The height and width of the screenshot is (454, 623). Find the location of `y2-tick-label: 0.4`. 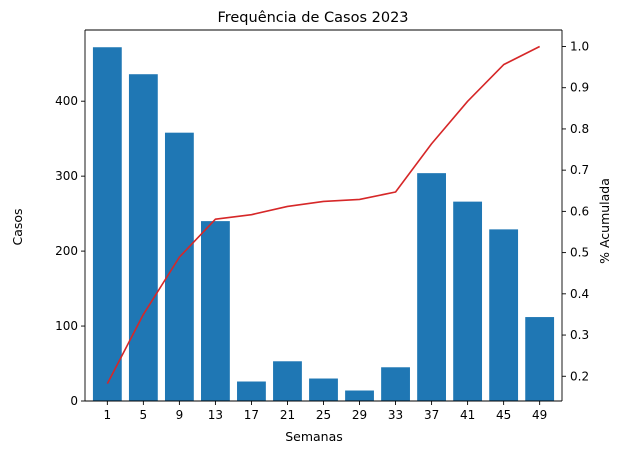

y2-tick-label: 0.4 is located at coordinates (579, 294).